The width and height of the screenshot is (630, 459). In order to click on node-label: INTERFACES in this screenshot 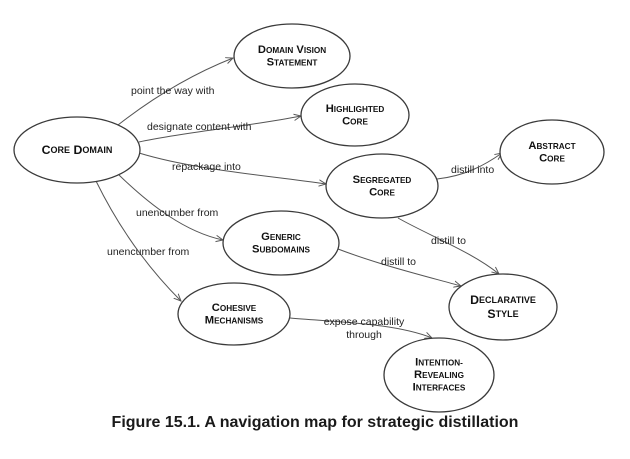, I will do `click(439, 388)`.